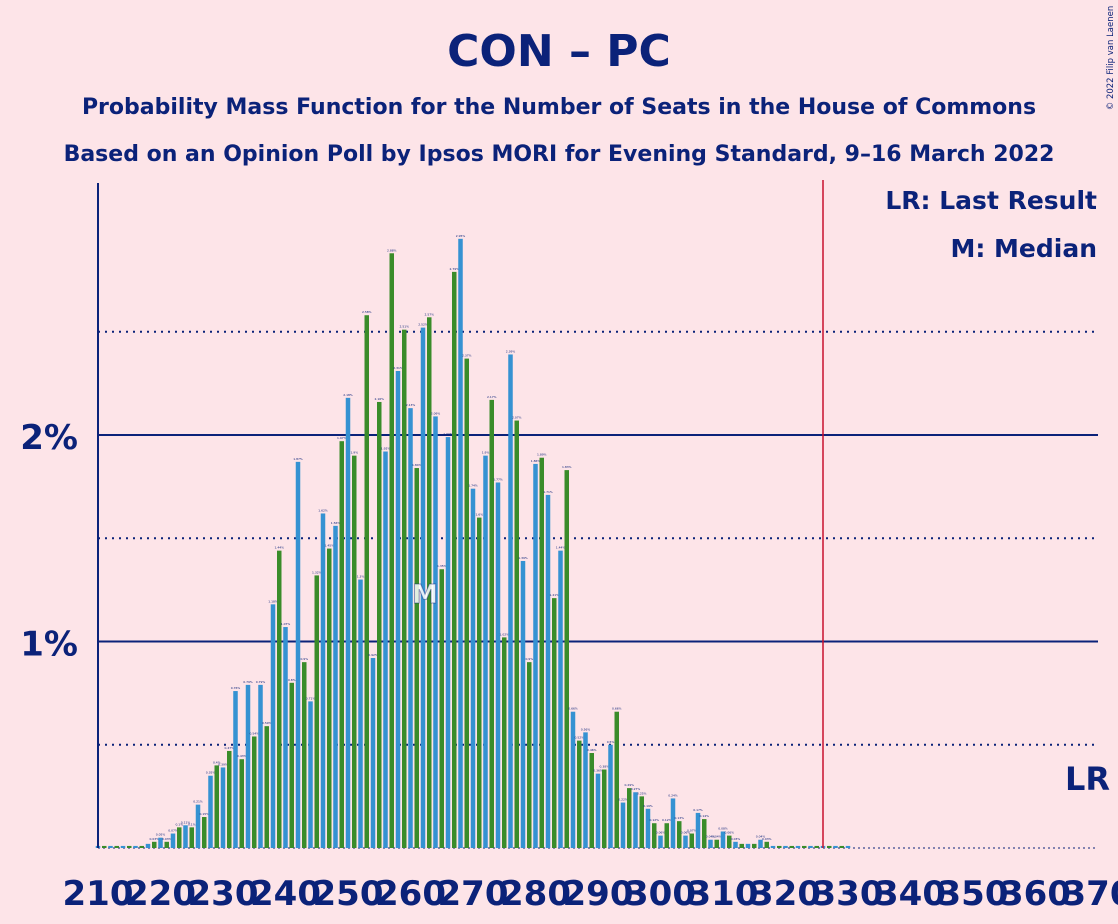 This screenshot has height=924, width=1118. Describe the element at coordinates (1035, 894) in the screenshot. I see `x-tick-label: 360` at that location.